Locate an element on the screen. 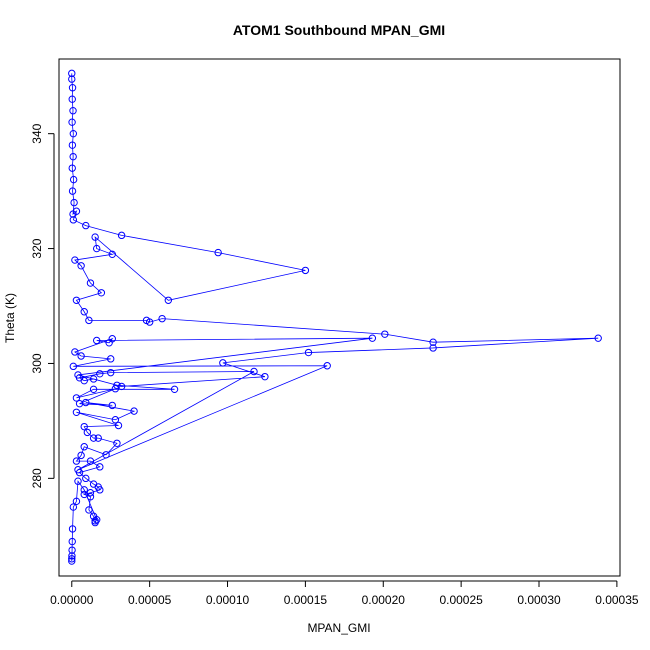 This screenshot has height=650, width=650. x-tick-label: 0.00035 is located at coordinates (617, 600).